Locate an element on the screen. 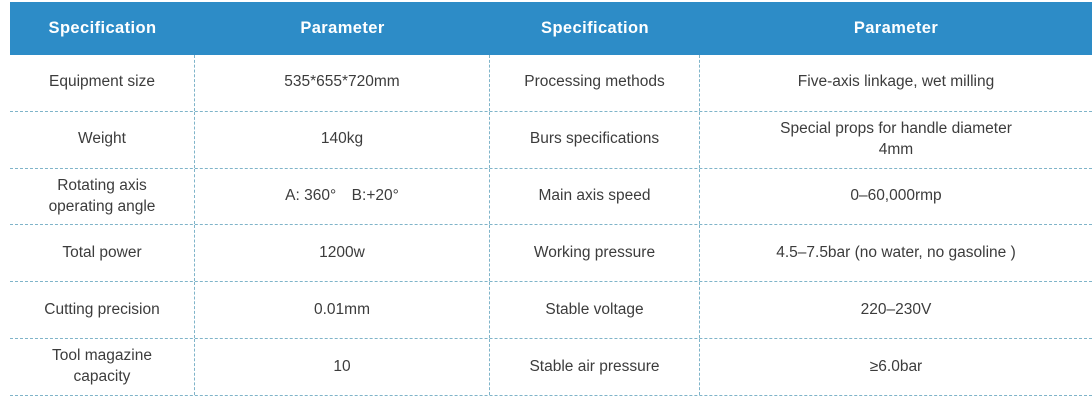 This screenshot has width=1092, height=401. param-cell: A: 360° B:+20° is located at coordinates (342, 196).